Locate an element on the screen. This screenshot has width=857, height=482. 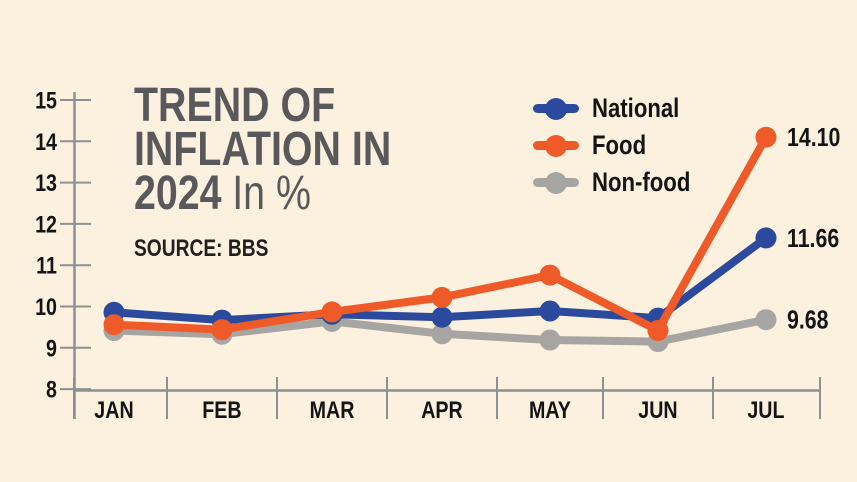
point-food-mar is located at coordinates (332, 312).